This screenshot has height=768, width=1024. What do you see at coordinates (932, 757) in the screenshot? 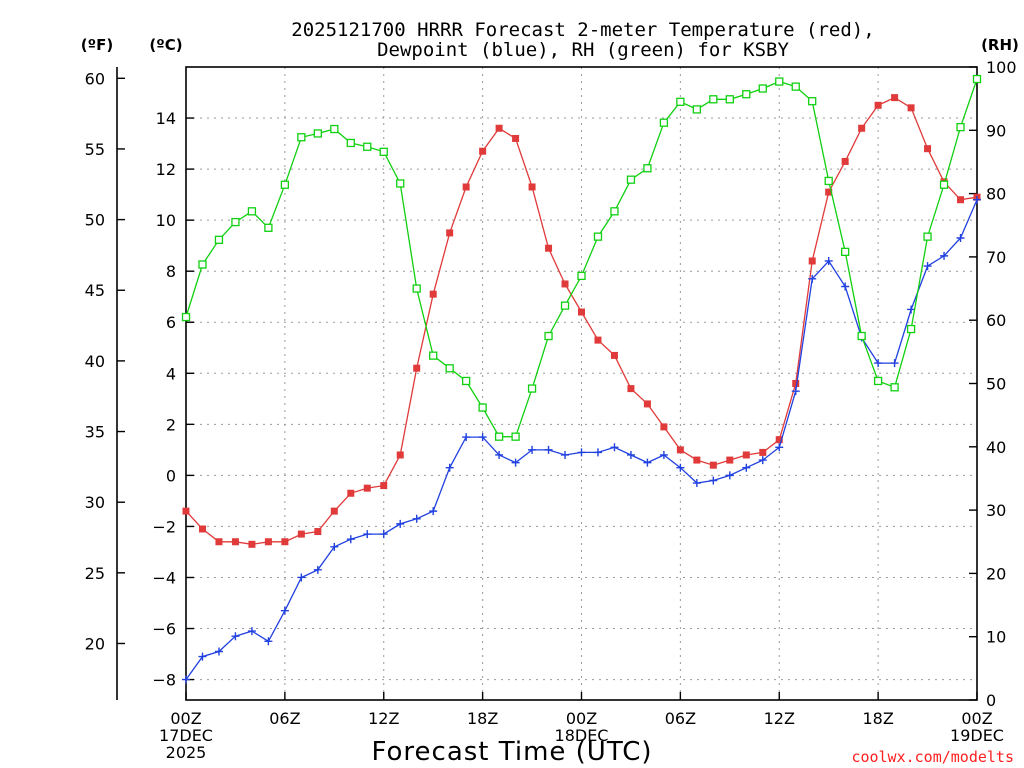
I see `credit-text: coolwx.com/modelts` at bounding box center [932, 757].